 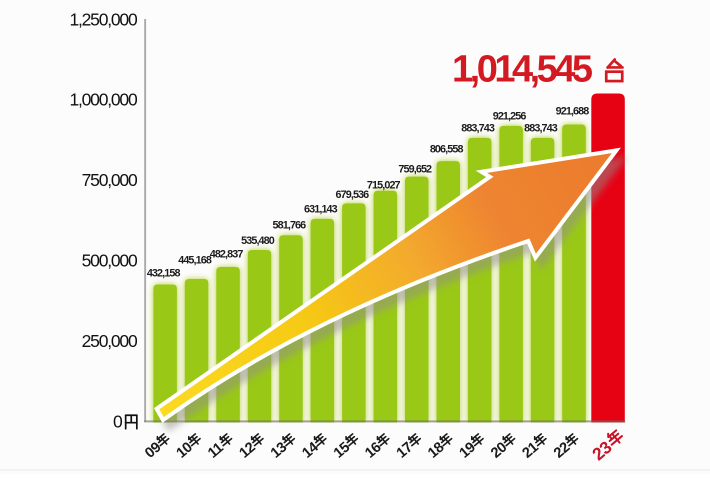 I want to click on svg-text: 806,558, so click(x=447, y=150).